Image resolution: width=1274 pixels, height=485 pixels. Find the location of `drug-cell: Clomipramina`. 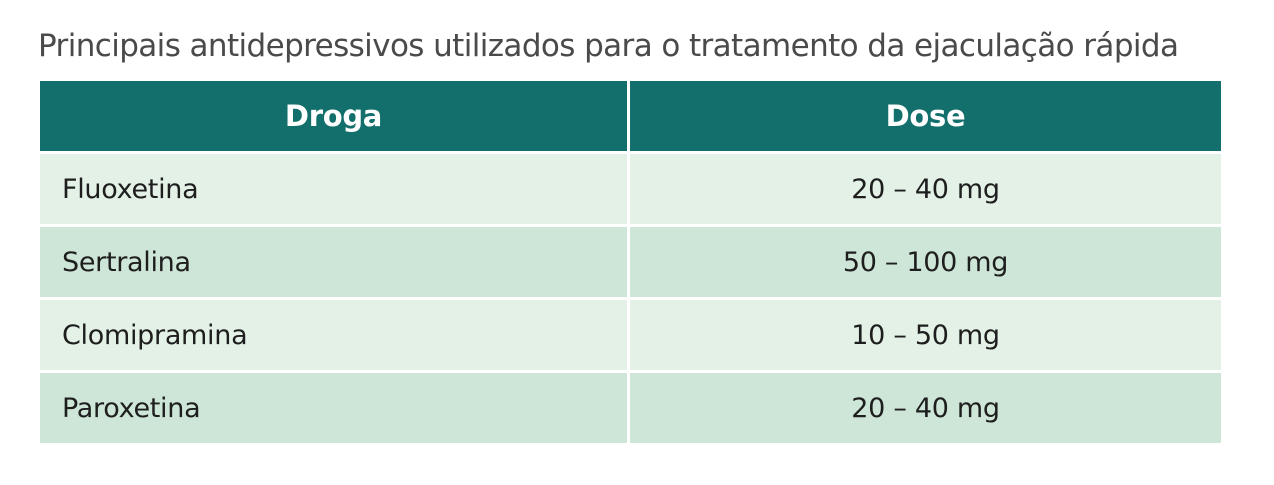

drug-cell: Clomipramina is located at coordinates (333, 335).